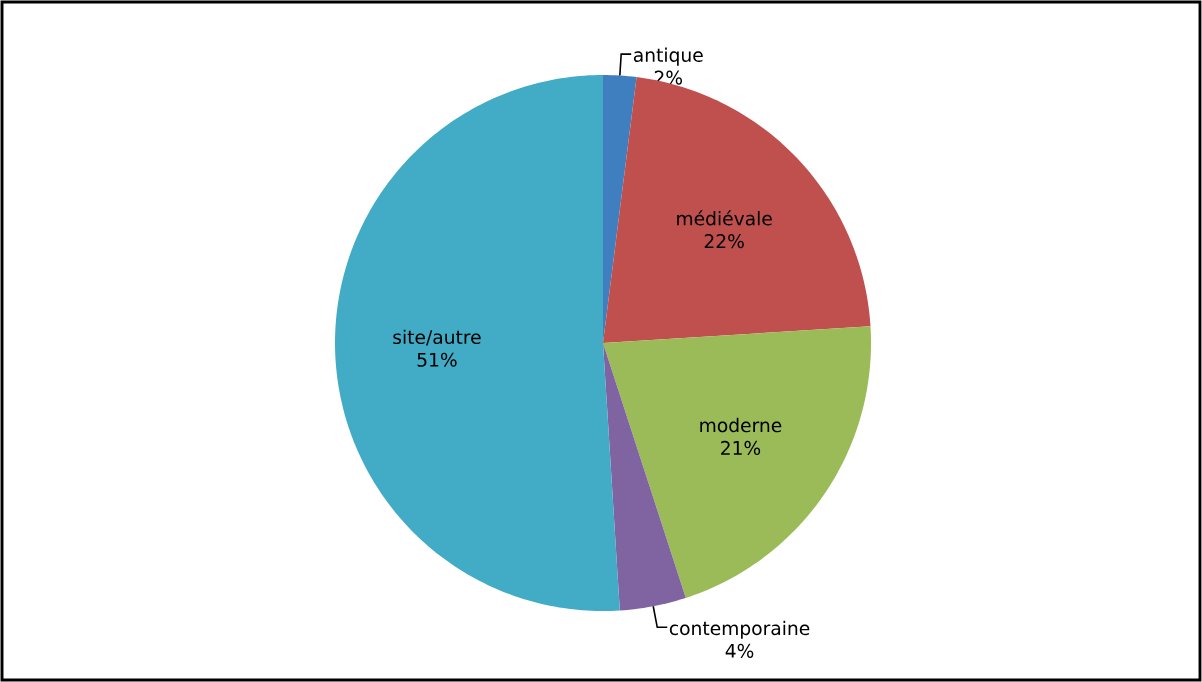 The height and width of the screenshot is (682, 1202). Describe the element at coordinates (724, 218) in the screenshot. I see `slice-label: médiévale` at that location.